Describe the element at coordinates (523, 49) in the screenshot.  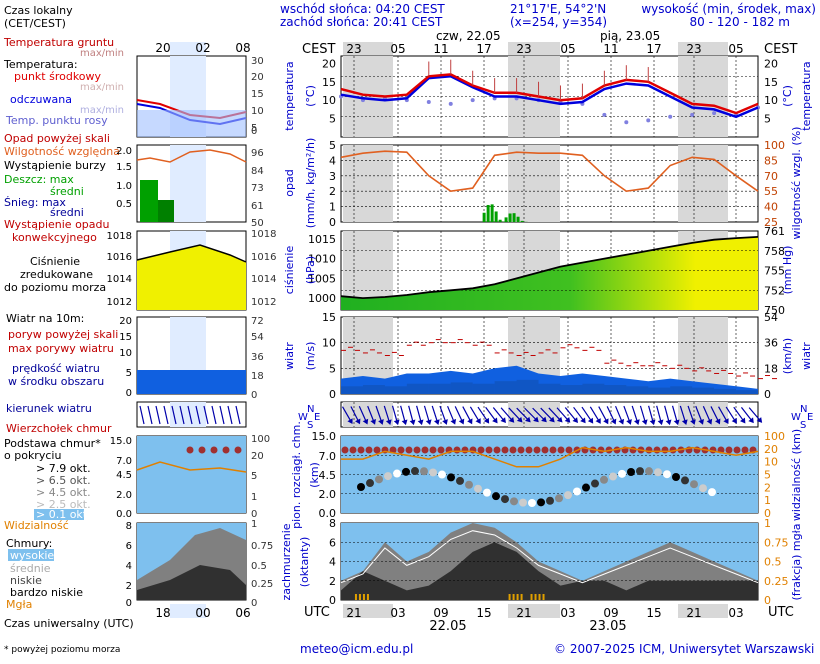
I see `hour-top-label: 23` at that location.